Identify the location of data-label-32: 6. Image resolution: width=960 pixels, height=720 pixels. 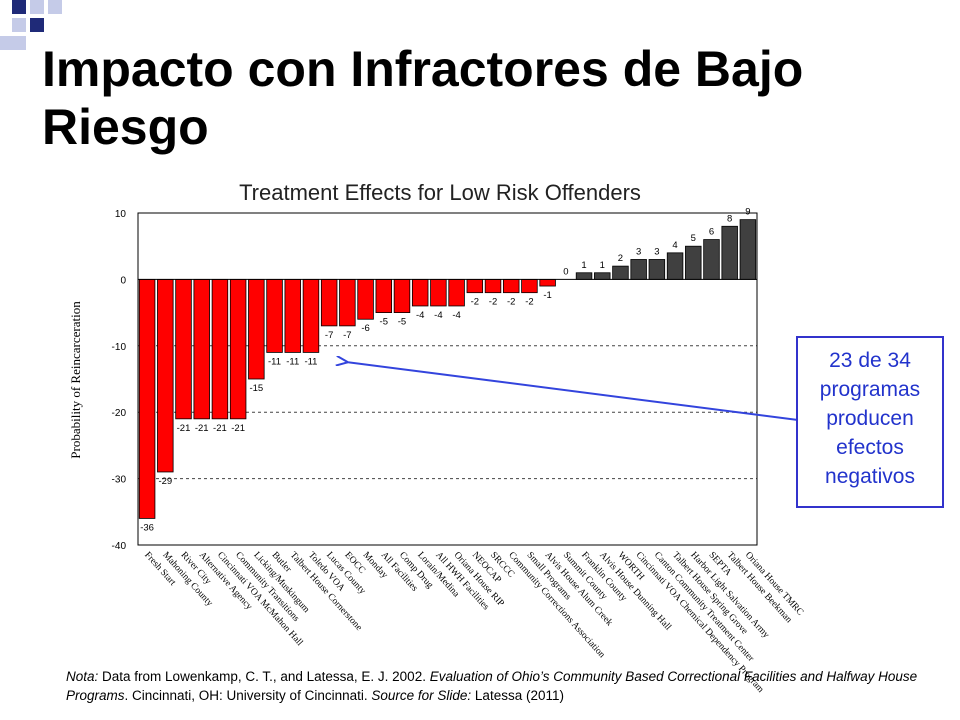
(711, 232).